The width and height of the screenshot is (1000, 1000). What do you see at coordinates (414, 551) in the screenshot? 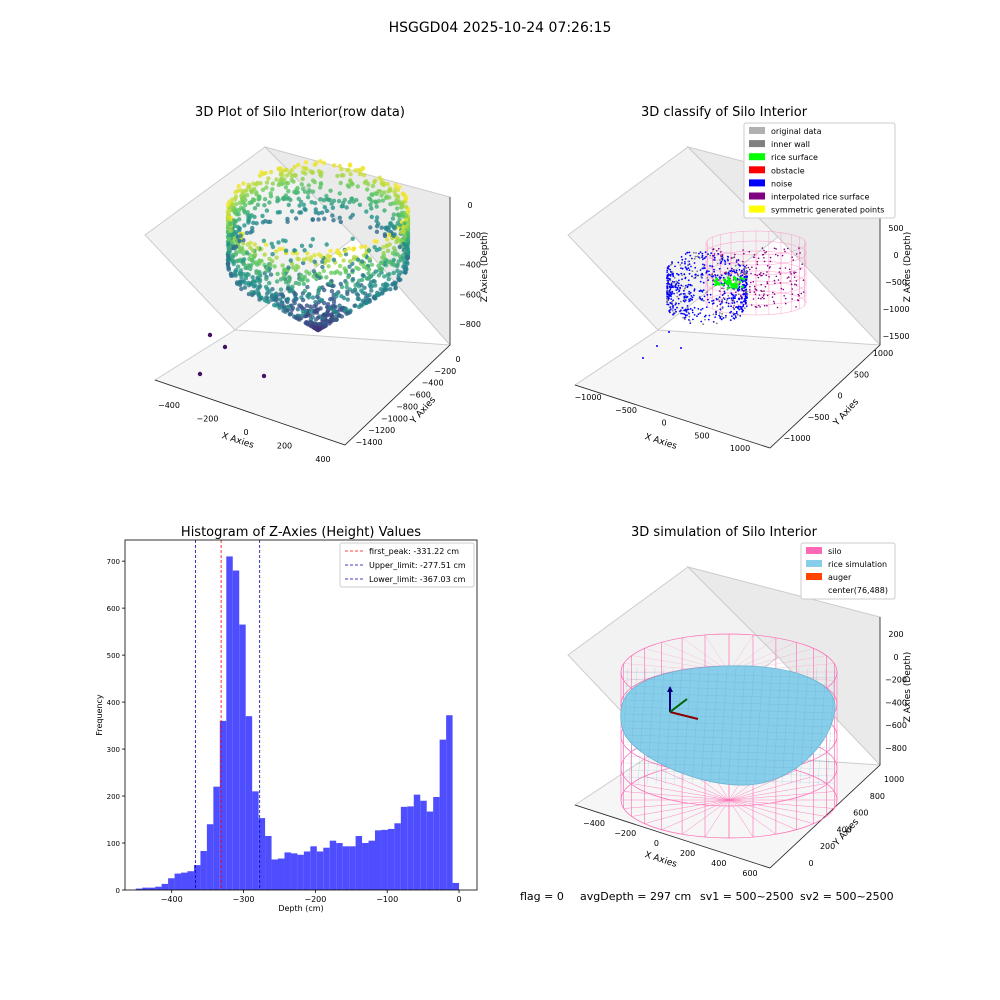
I see `legend-label: first_peak: -331.22 cm` at bounding box center [414, 551].